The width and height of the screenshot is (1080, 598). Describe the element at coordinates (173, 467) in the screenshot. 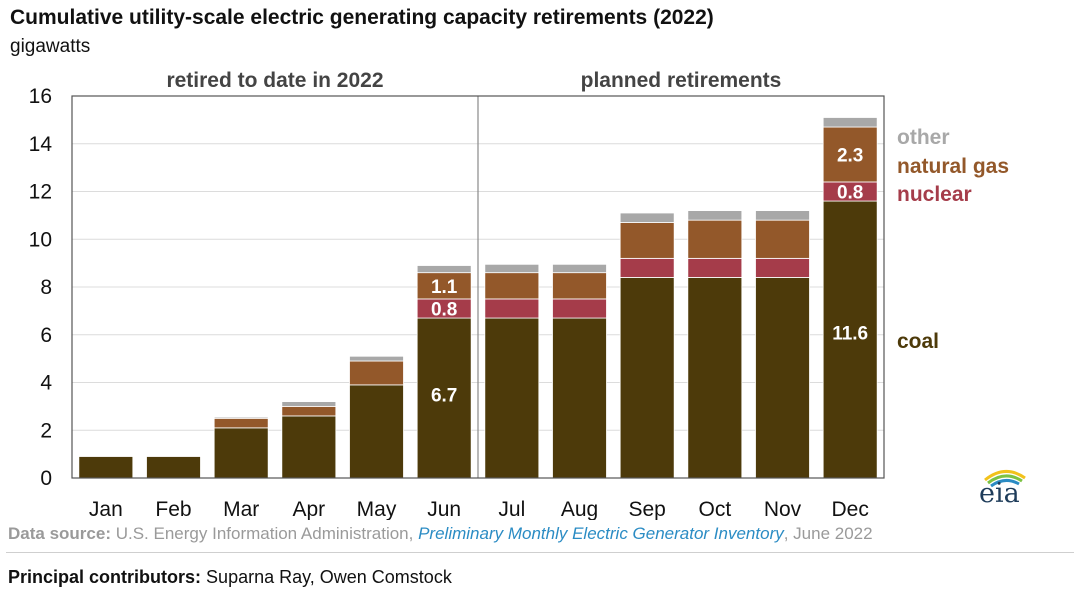

I see `bar-coal-feb` at that location.